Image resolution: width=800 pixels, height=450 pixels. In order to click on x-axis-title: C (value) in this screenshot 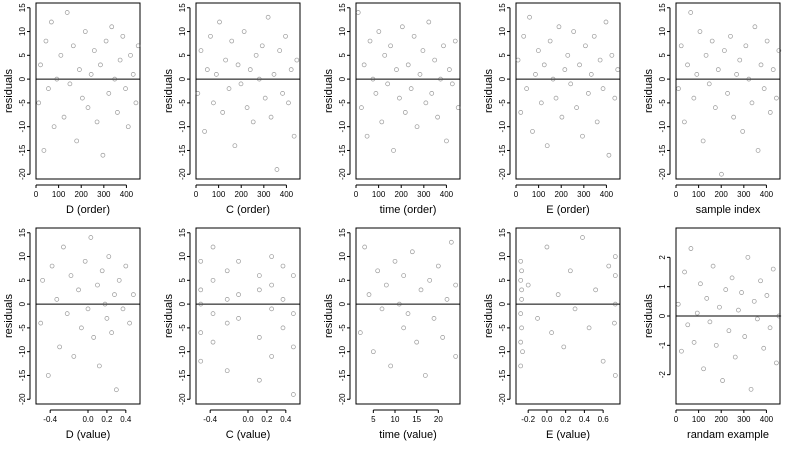, I will do `click(248, 435)`.